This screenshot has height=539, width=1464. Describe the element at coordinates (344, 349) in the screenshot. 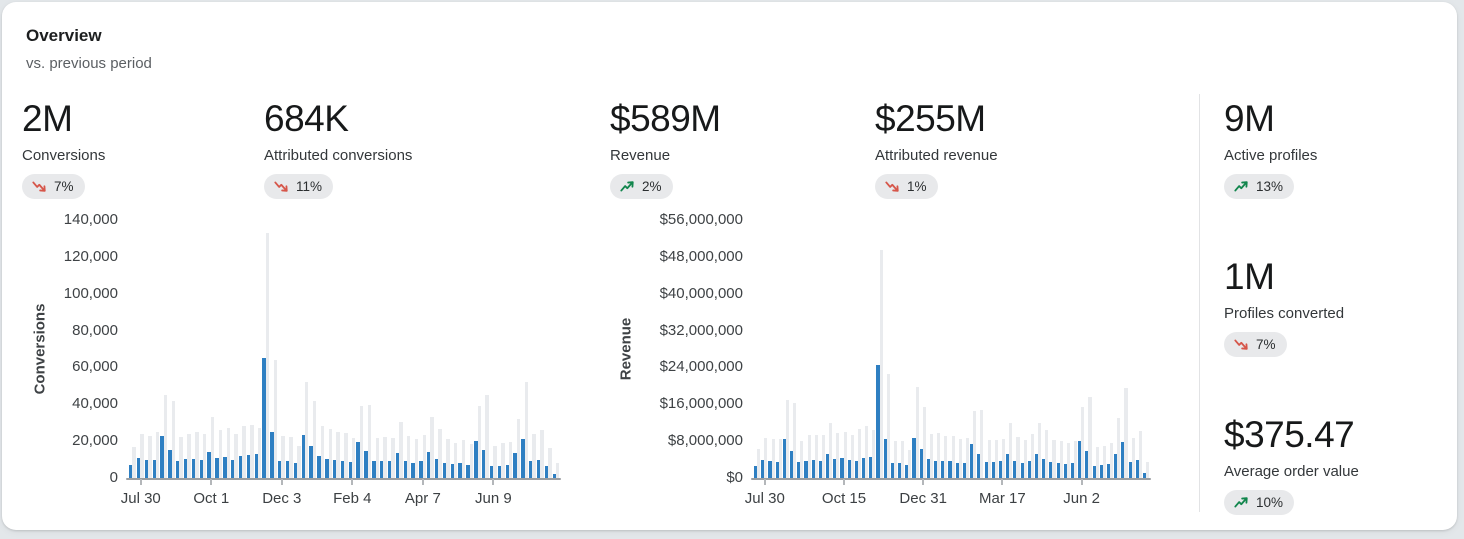

I see `bar-series` at that location.